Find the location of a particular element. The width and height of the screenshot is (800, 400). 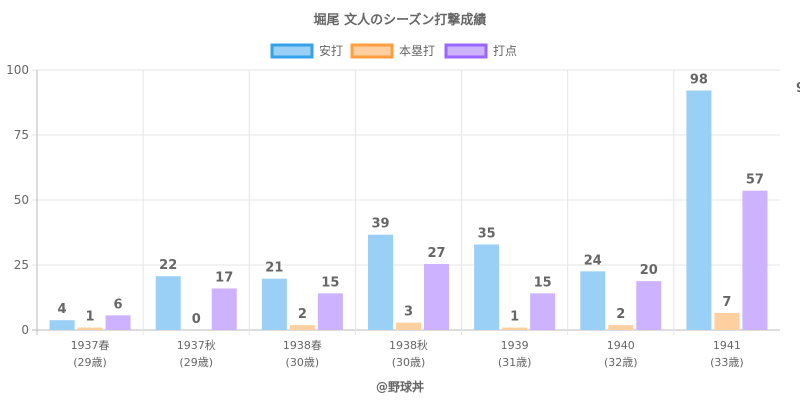

data-label: 24 is located at coordinates (593, 260).